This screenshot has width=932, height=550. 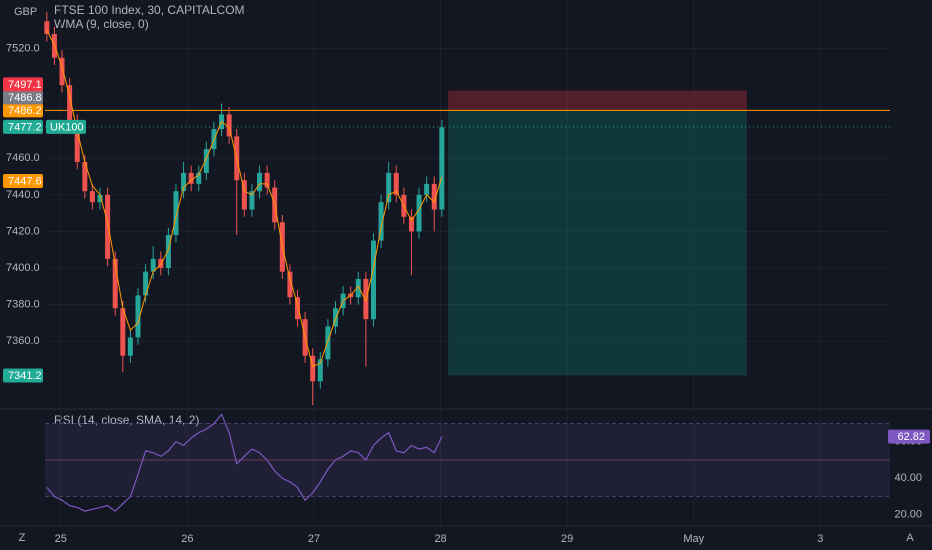 I want to click on x-tick-label: 26, so click(x=187, y=539).